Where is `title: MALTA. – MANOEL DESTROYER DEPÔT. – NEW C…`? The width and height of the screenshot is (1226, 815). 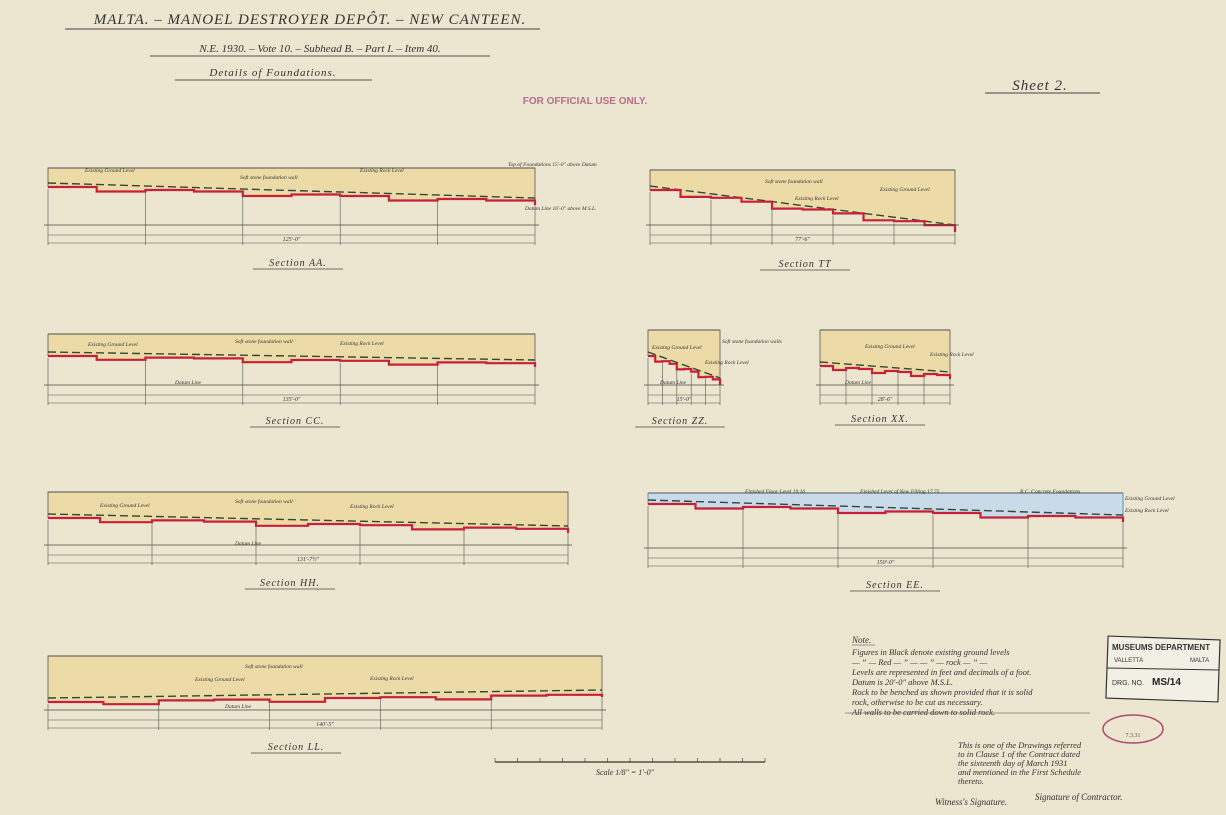 title: MALTA. – MANOEL DESTROYER DEPÔT. – NEW C… is located at coordinates (310, 19).